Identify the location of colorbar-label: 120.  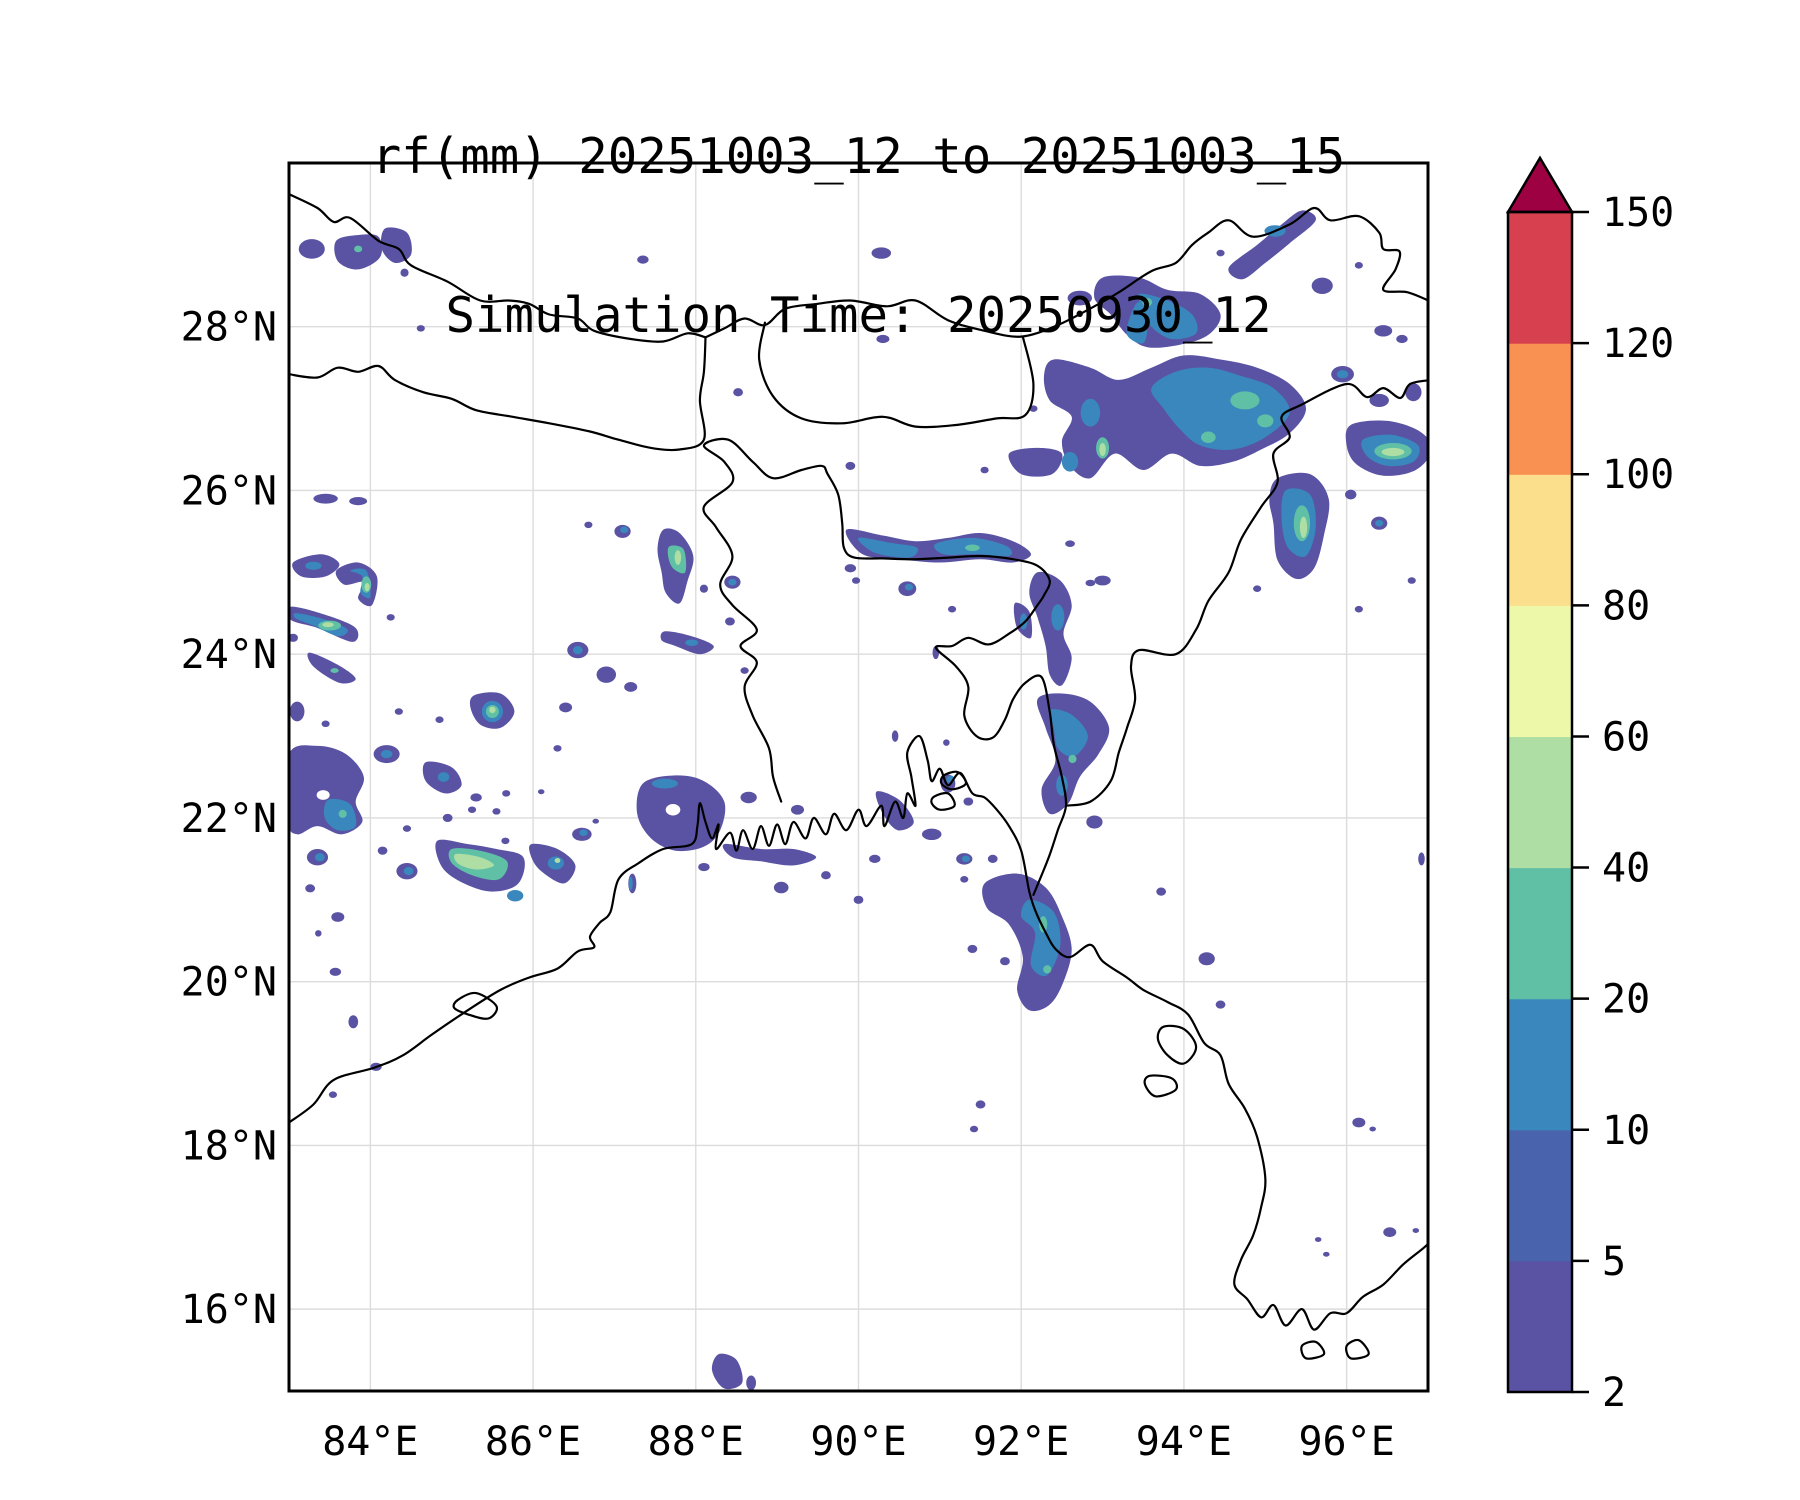
(1638, 344).